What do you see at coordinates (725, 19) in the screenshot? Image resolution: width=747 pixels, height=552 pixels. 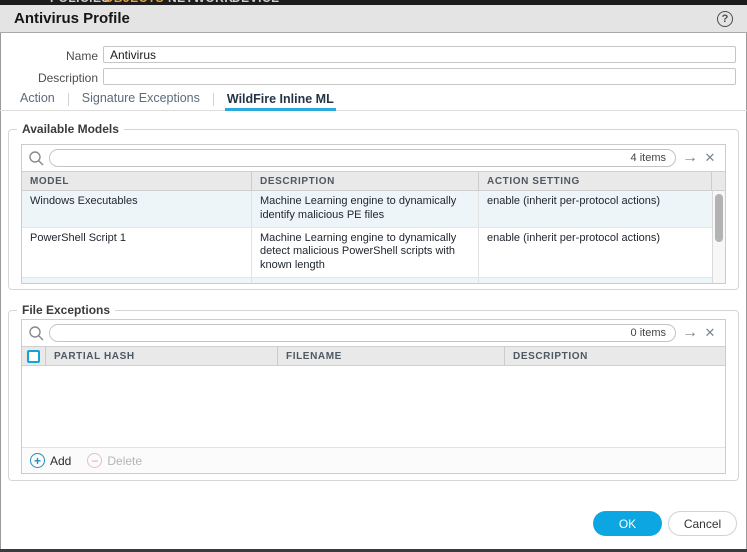 I see `help-icon: ?` at bounding box center [725, 19].